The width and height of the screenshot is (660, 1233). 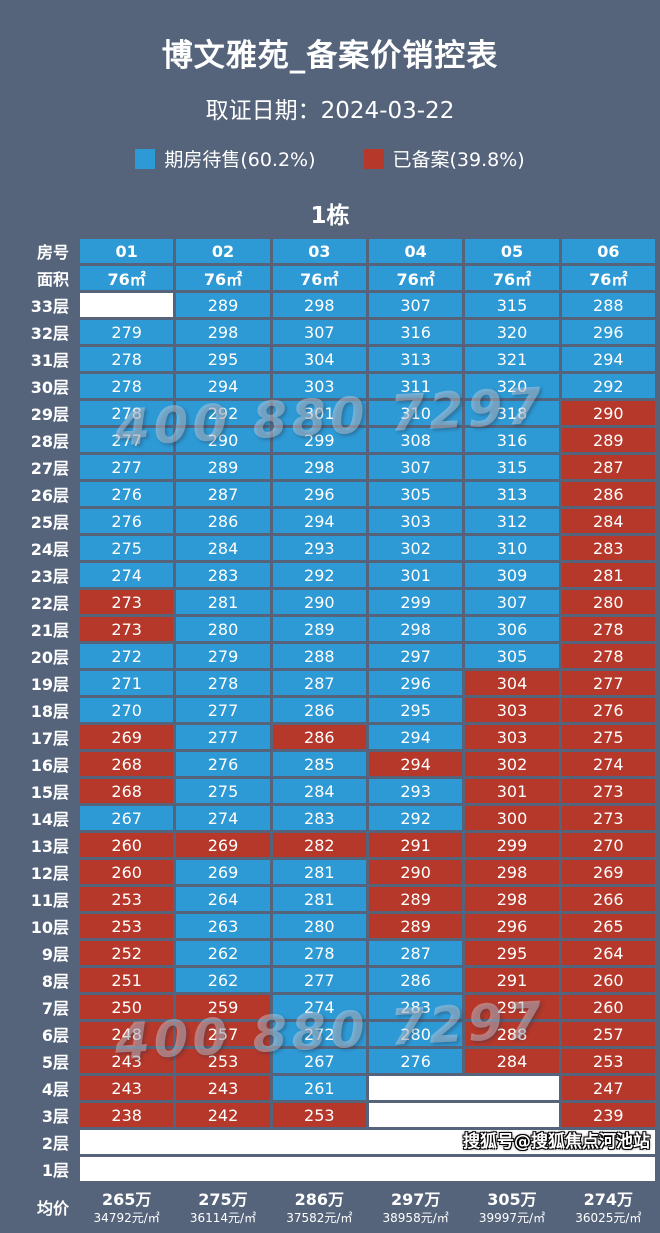 I want to click on floor-label-3层: 3层, so click(x=55, y=1116).